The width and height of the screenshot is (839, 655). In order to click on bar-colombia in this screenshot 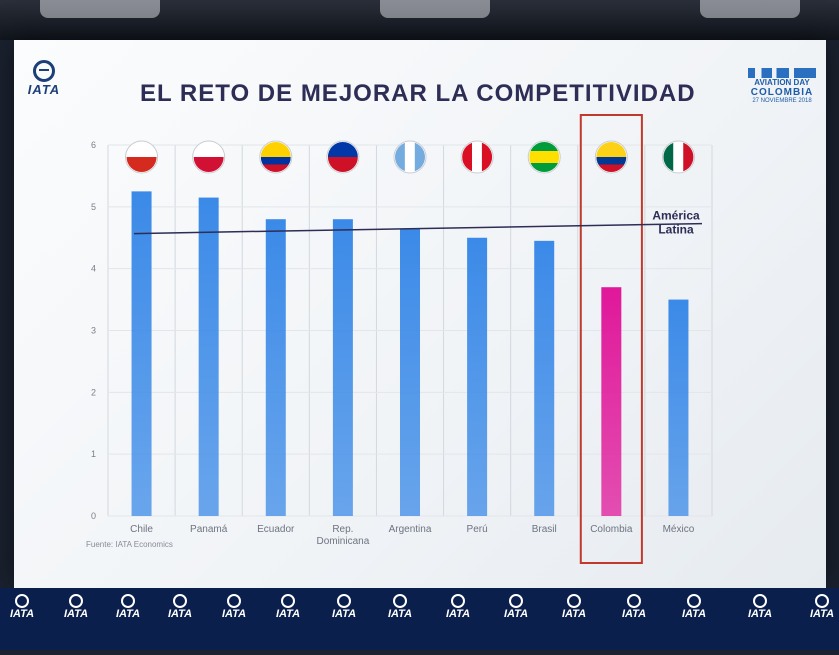, I will do `click(611, 401)`.